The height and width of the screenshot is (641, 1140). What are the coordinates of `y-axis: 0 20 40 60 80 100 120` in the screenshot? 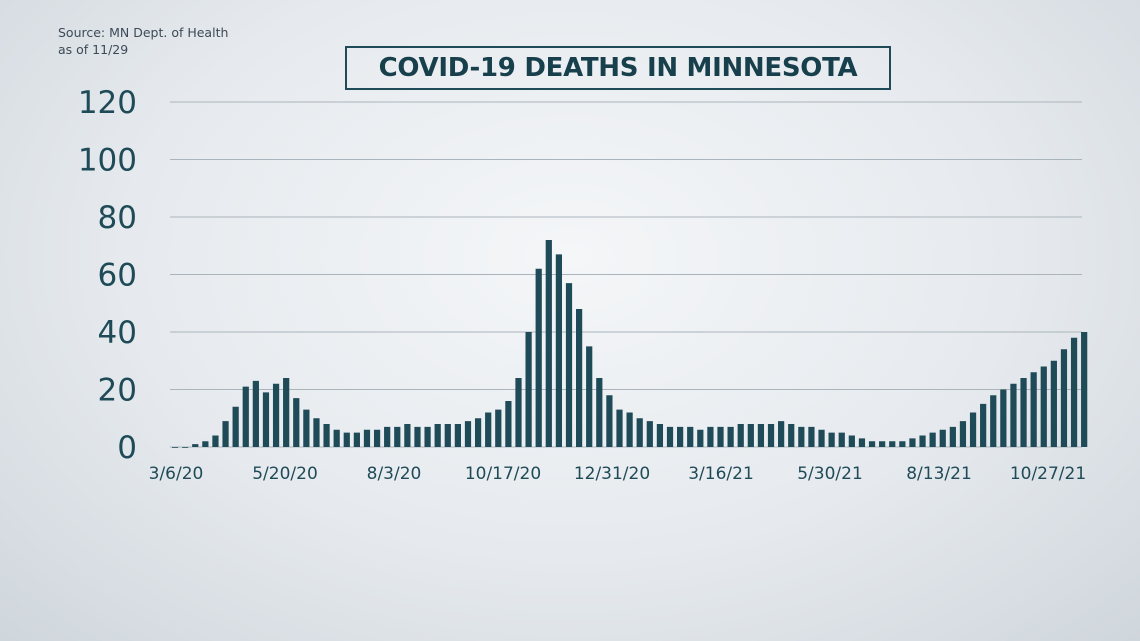 It's located at (107, 275).